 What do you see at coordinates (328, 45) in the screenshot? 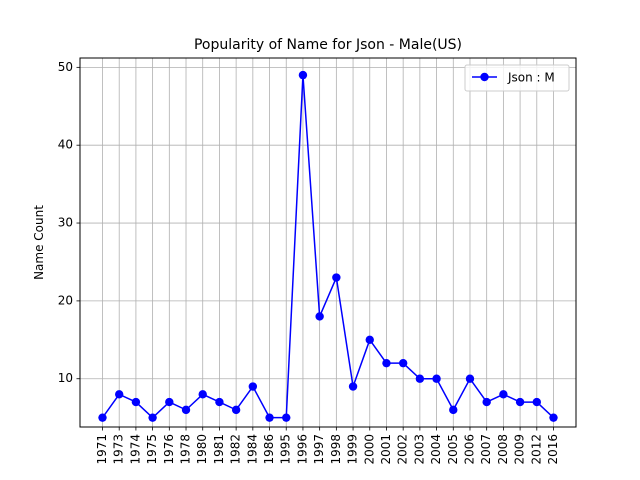
I see `chart-title: Popularity of Name for Json - Male(US)` at bounding box center [328, 45].